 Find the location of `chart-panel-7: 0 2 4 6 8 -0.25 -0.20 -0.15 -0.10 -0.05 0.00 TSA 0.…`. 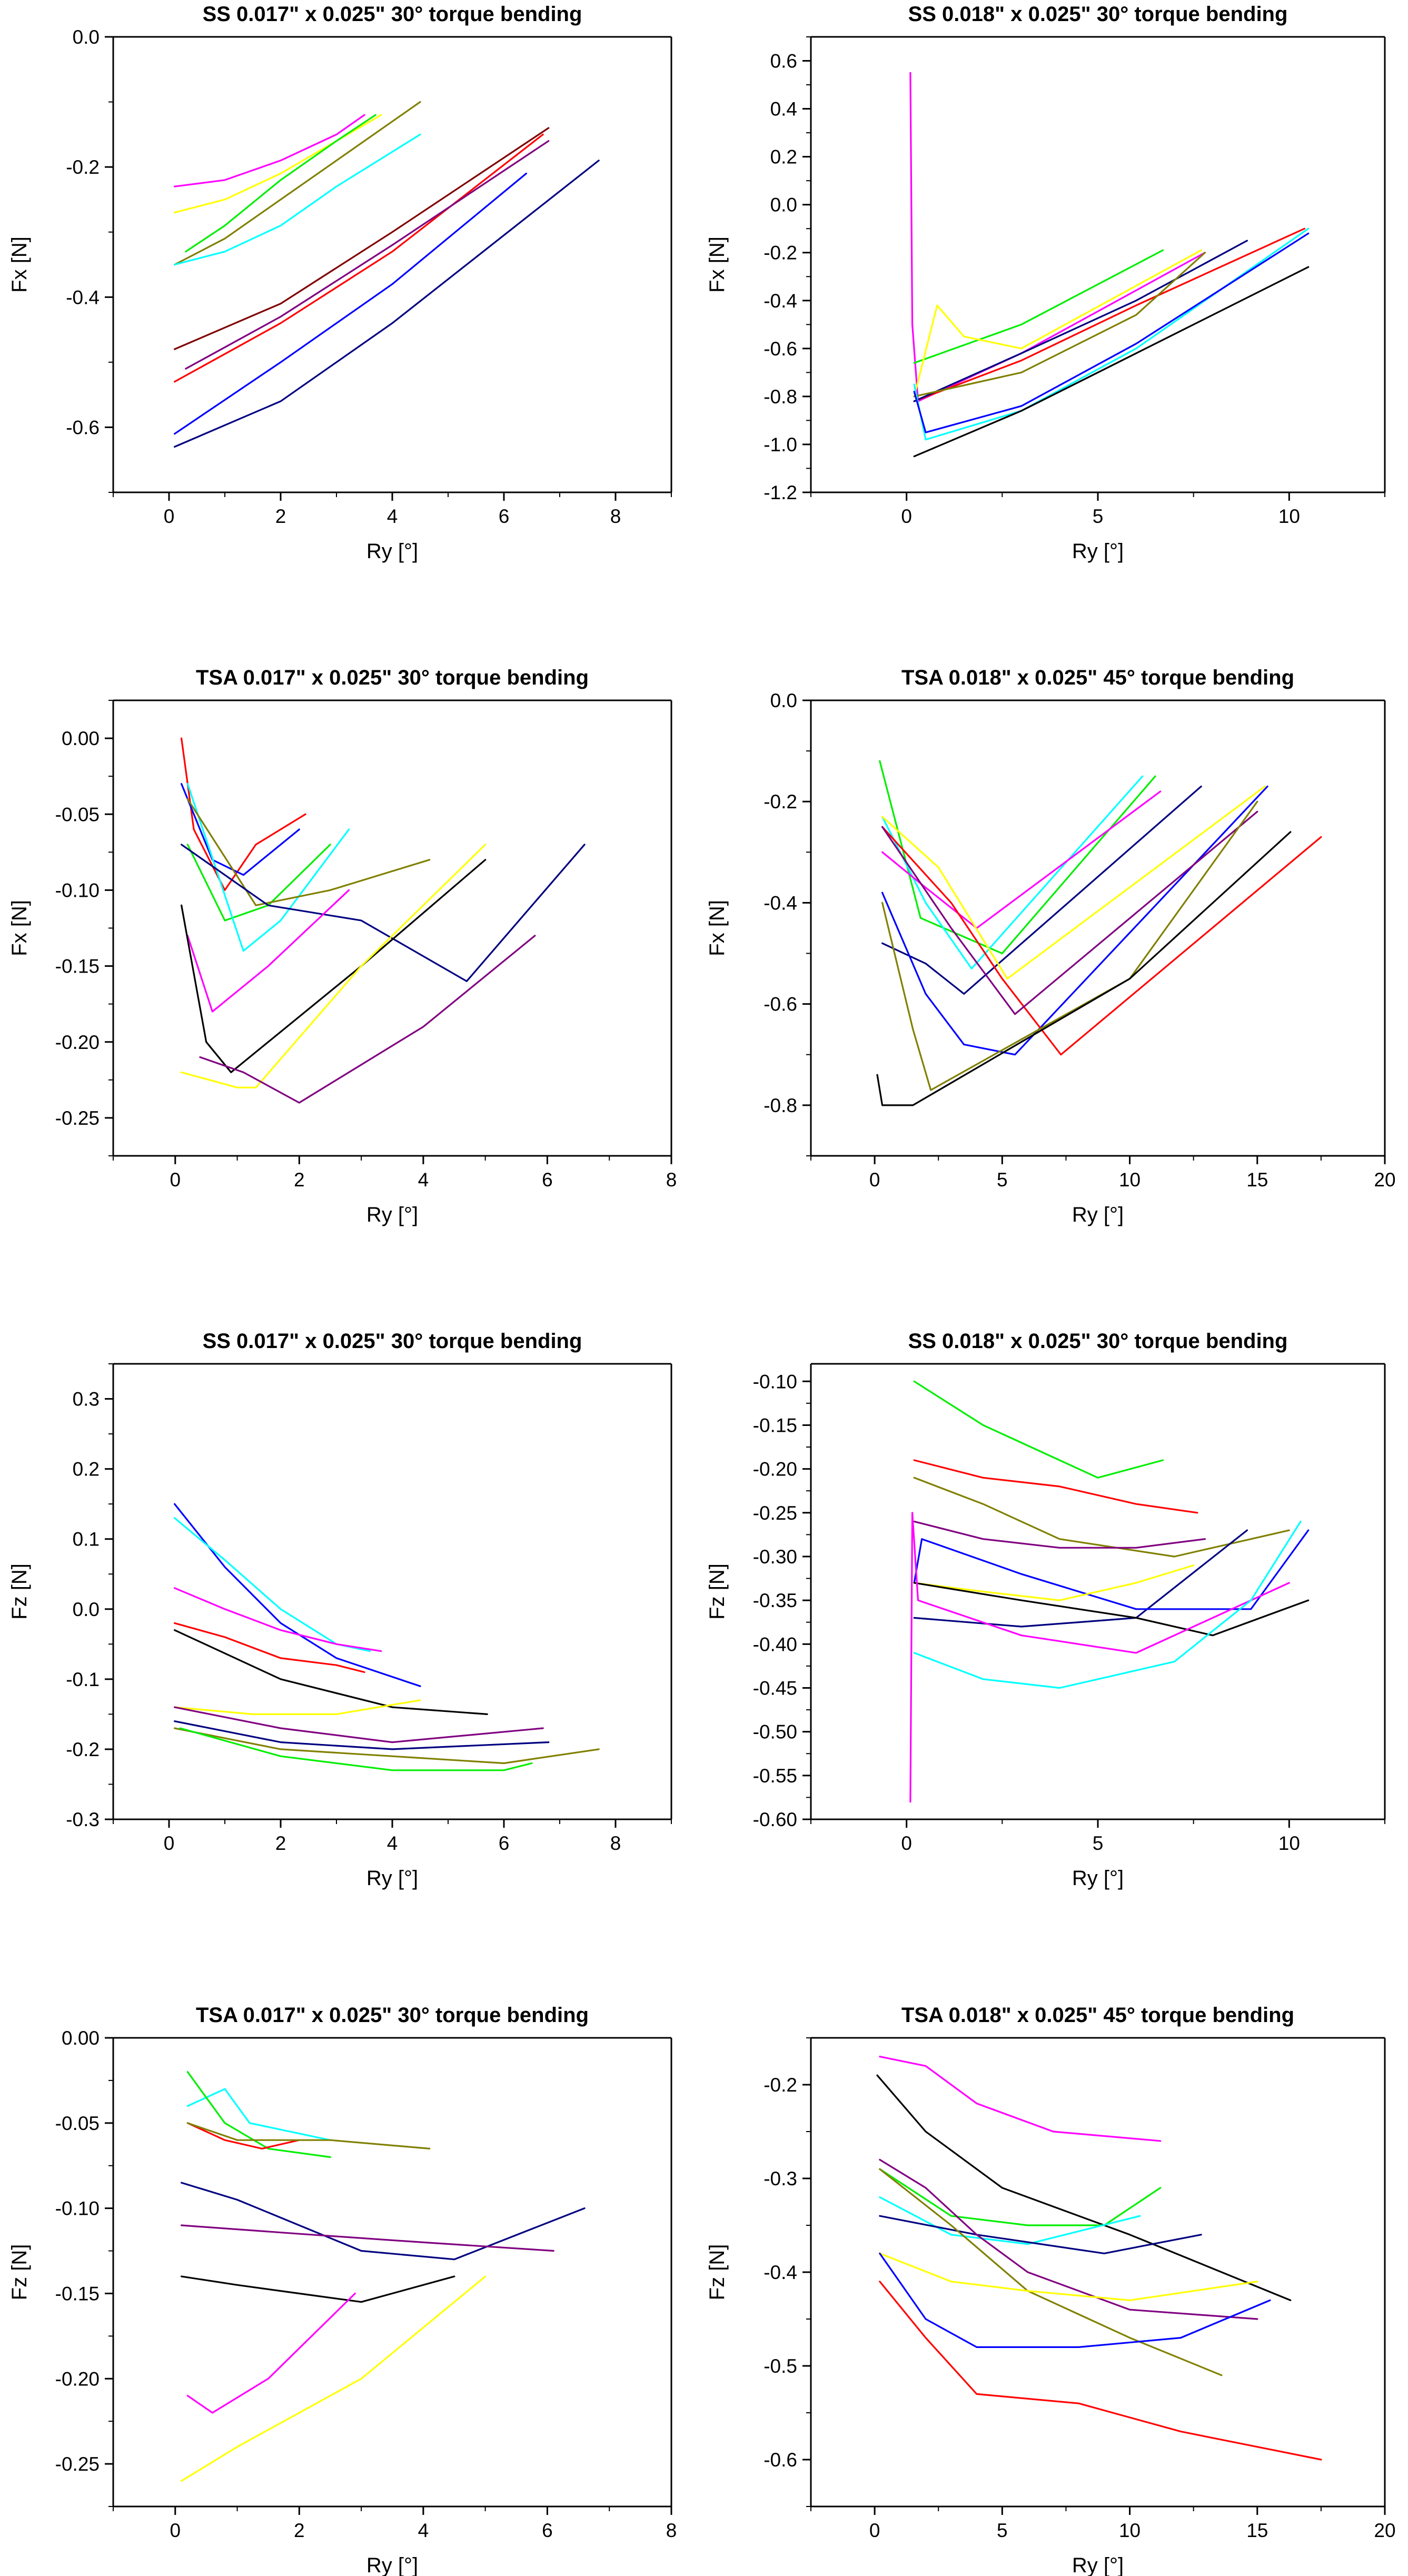

chart-panel-7: 0 2 4 6 8 -0.25 -0.20 -0.15 -0.10 -0.05 0.00 TSA 0.… is located at coordinates (342, 2290).